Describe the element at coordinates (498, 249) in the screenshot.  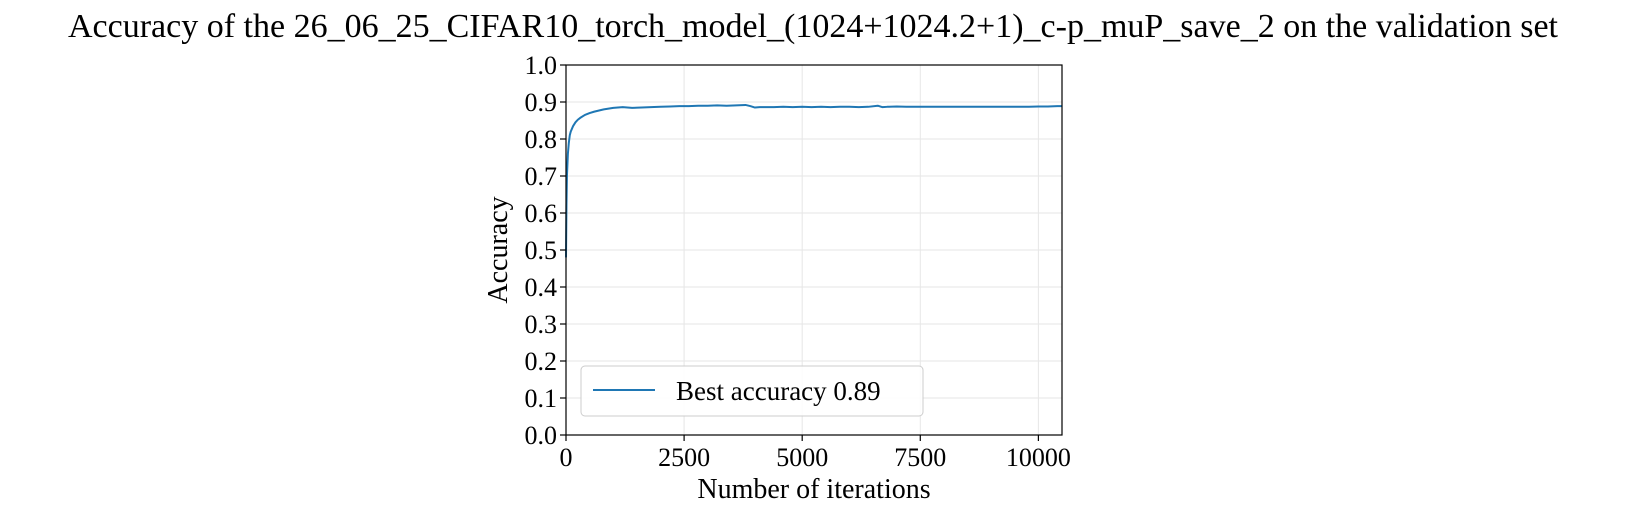
I see `y-axis-label: Accuracy` at that location.